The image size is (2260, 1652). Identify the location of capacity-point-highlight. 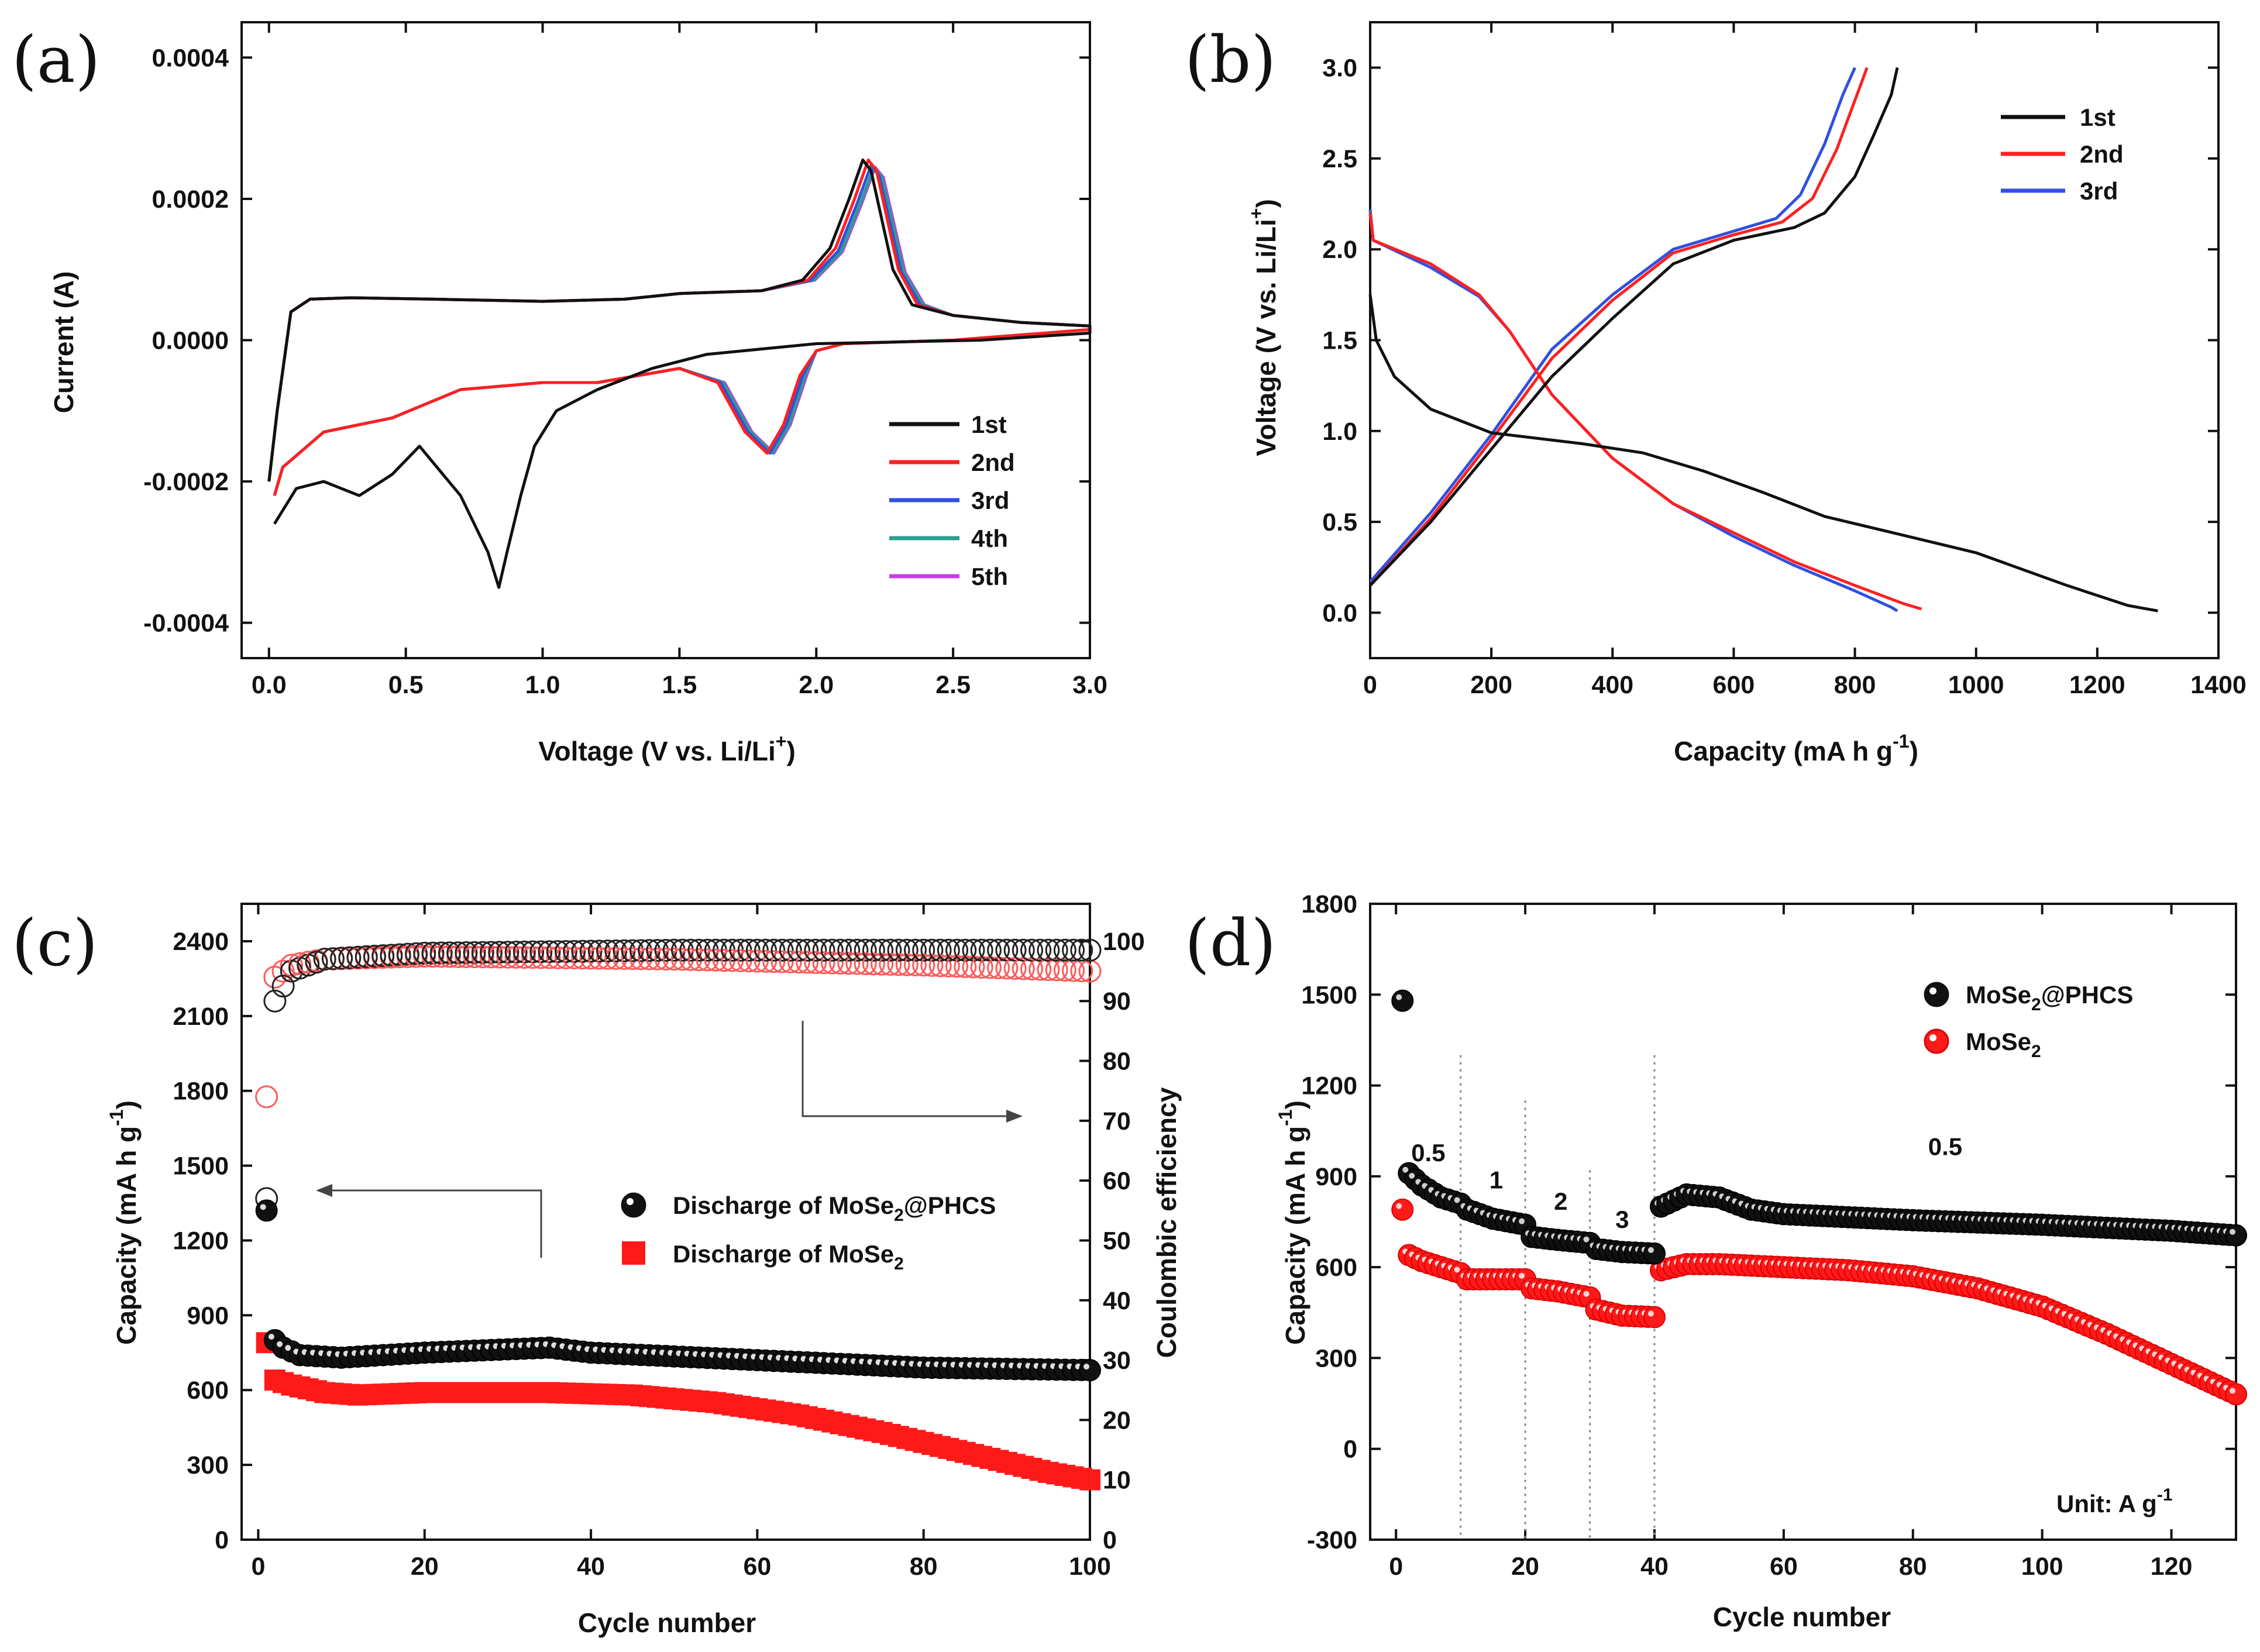
(271, 1336).